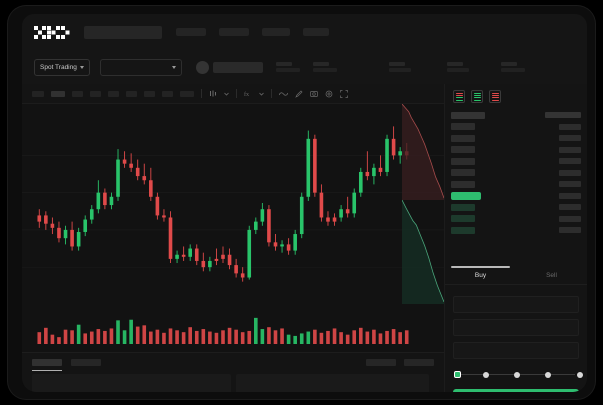 The width and height of the screenshot is (603, 405). Describe the element at coordinates (201, 93) in the screenshot. I see `toolbar-divider` at that location.